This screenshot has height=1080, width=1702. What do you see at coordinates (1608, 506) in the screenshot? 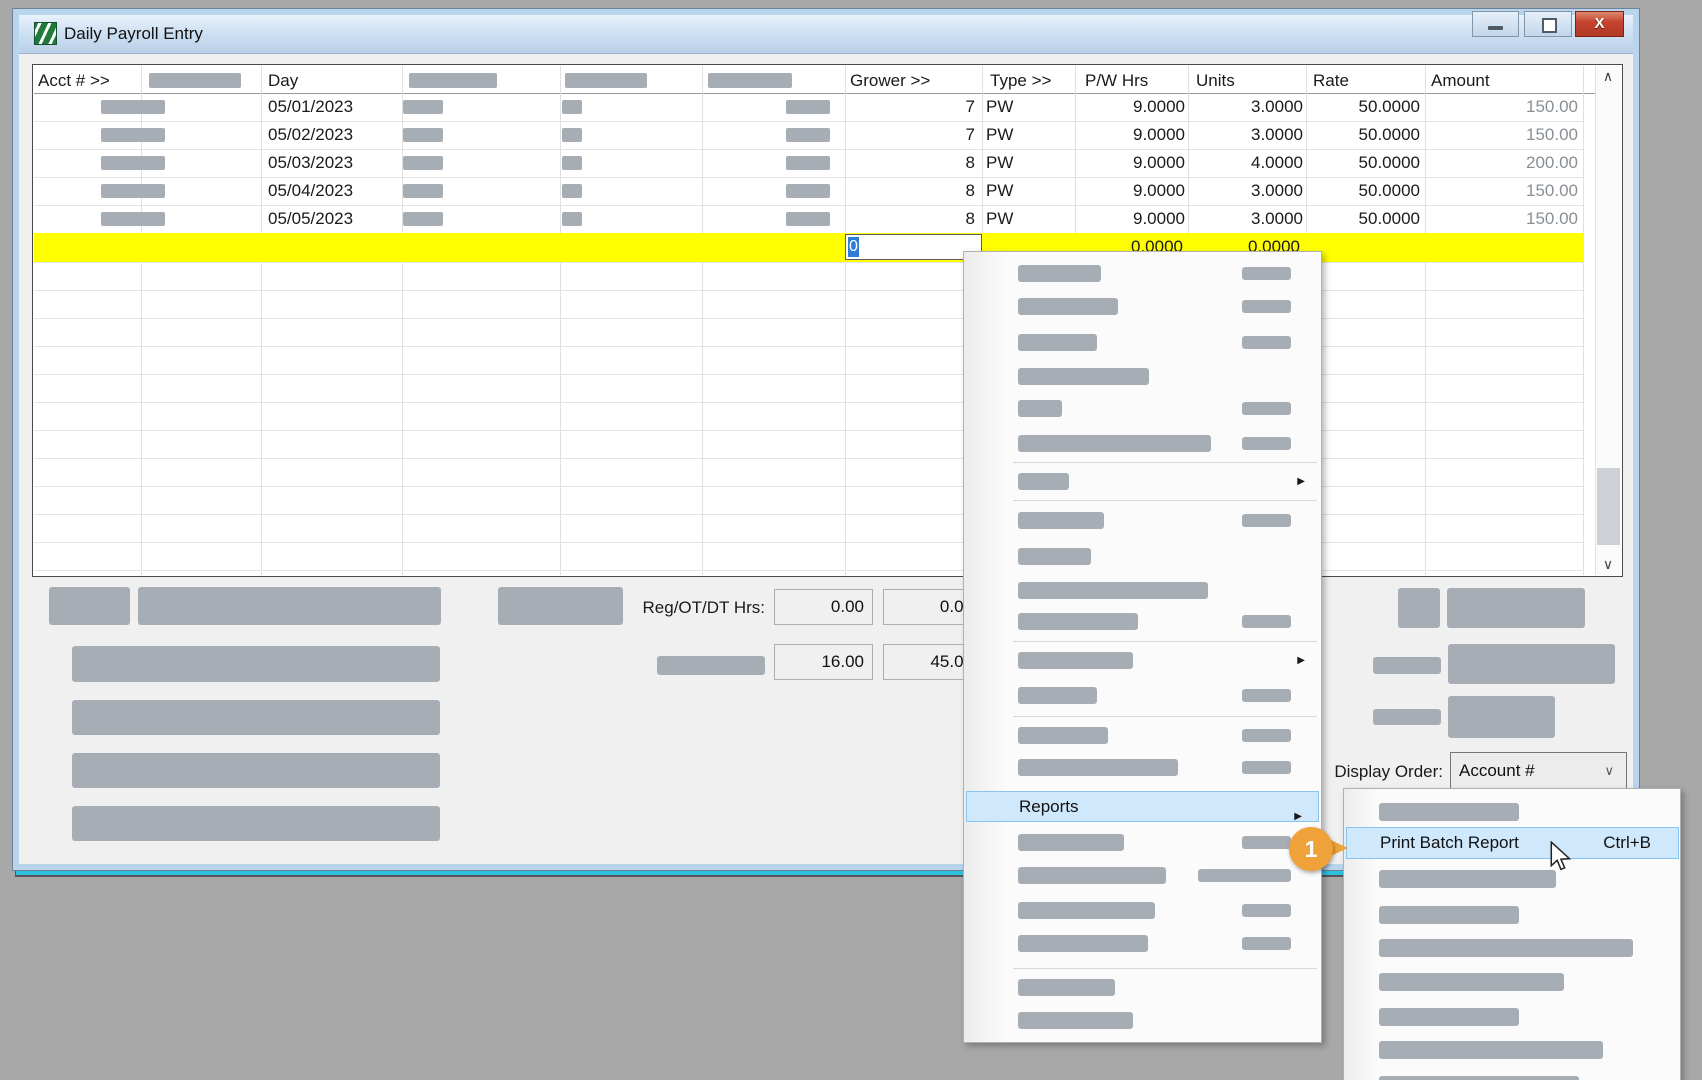
I see `scrollbar-thumb` at bounding box center [1608, 506].